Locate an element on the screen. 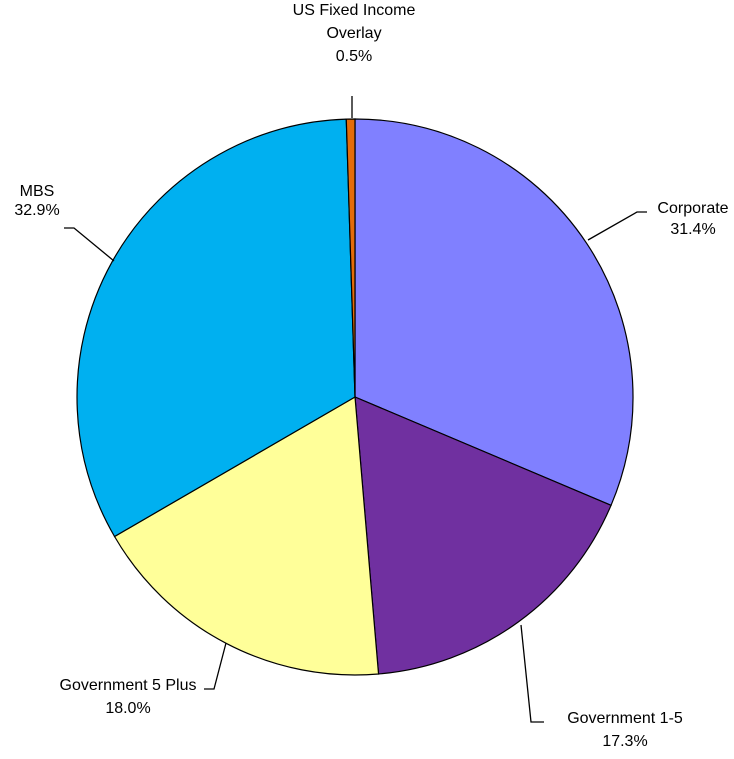 This screenshot has width=734, height=759. slice-value-label: 0.5% is located at coordinates (354, 56).